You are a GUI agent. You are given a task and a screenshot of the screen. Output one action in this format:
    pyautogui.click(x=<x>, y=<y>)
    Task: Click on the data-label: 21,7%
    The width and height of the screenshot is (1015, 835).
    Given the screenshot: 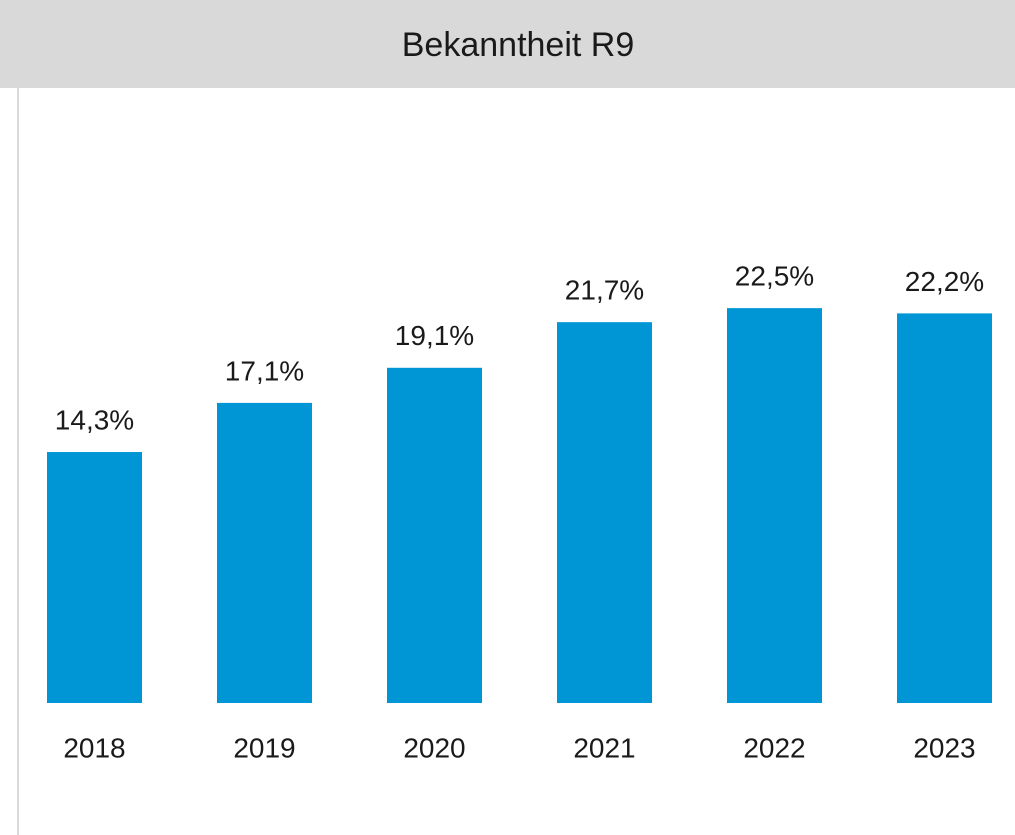 What is the action you would take?
    pyautogui.click(x=604, y=290)
    